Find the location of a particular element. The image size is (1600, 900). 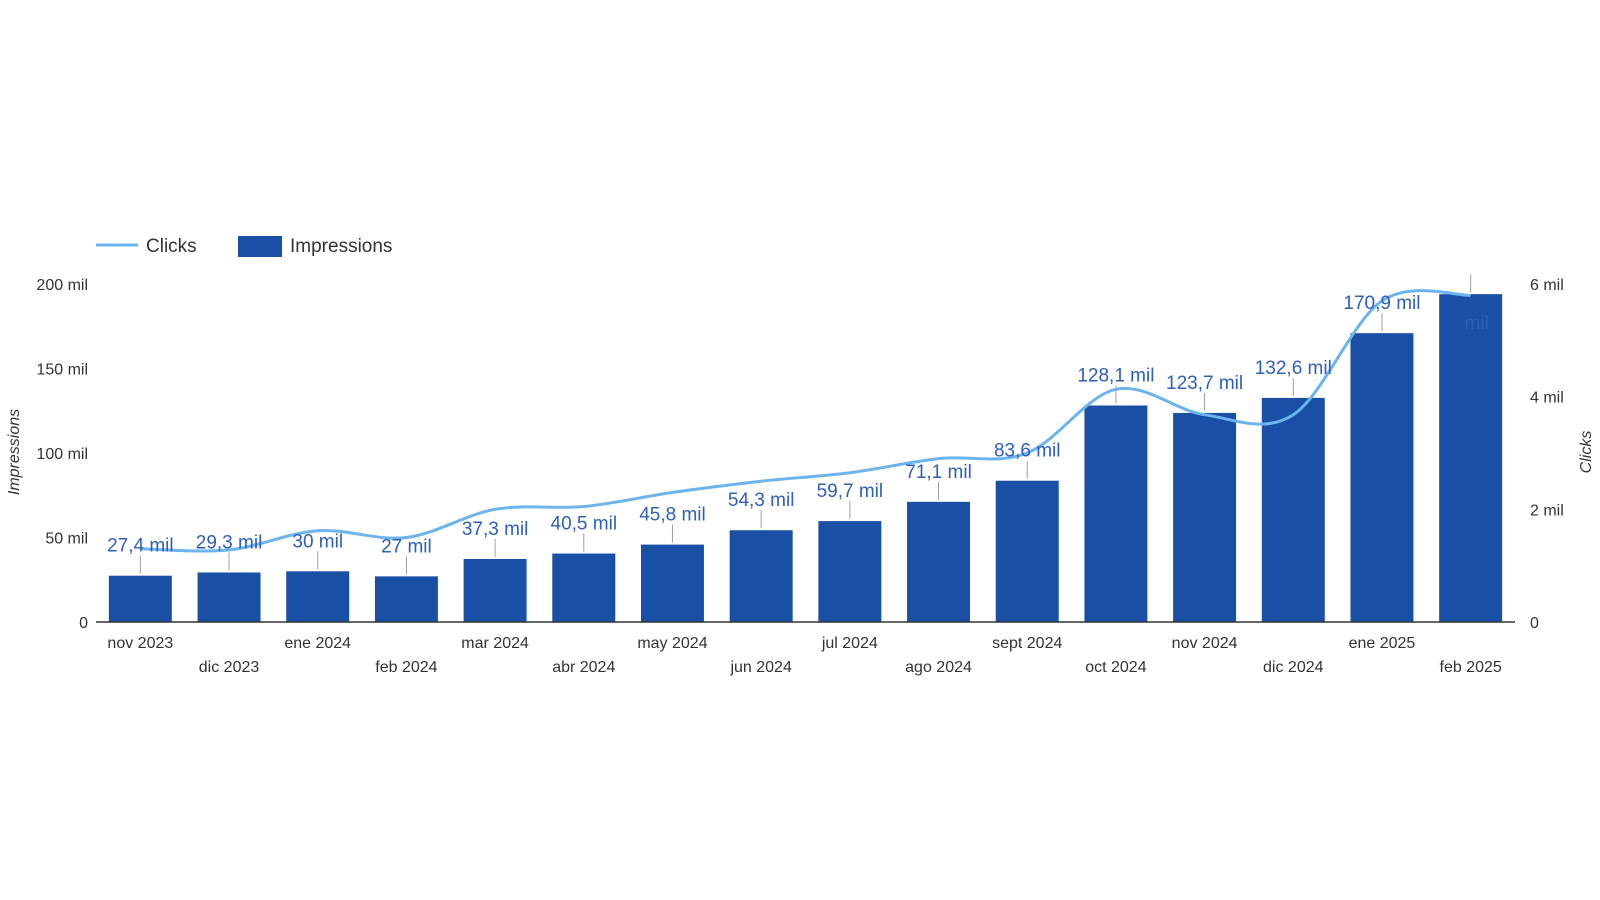

impressions-data-label: 30 mil is located at coordinates (317, 541).